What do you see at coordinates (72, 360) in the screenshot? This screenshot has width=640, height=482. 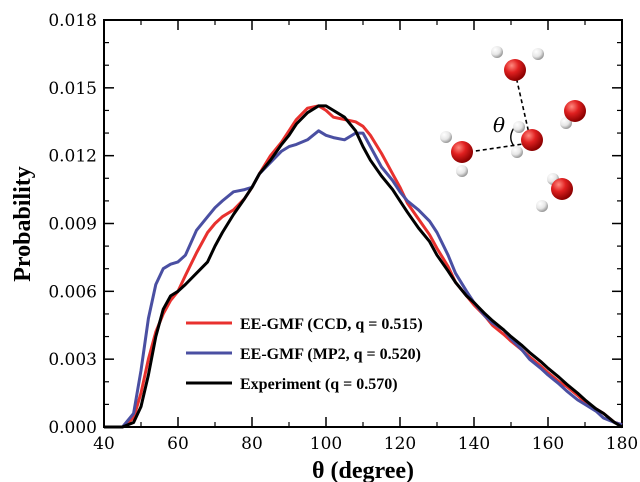 I see `y-tick-label: 0.003` at bounding box center [72, 360].